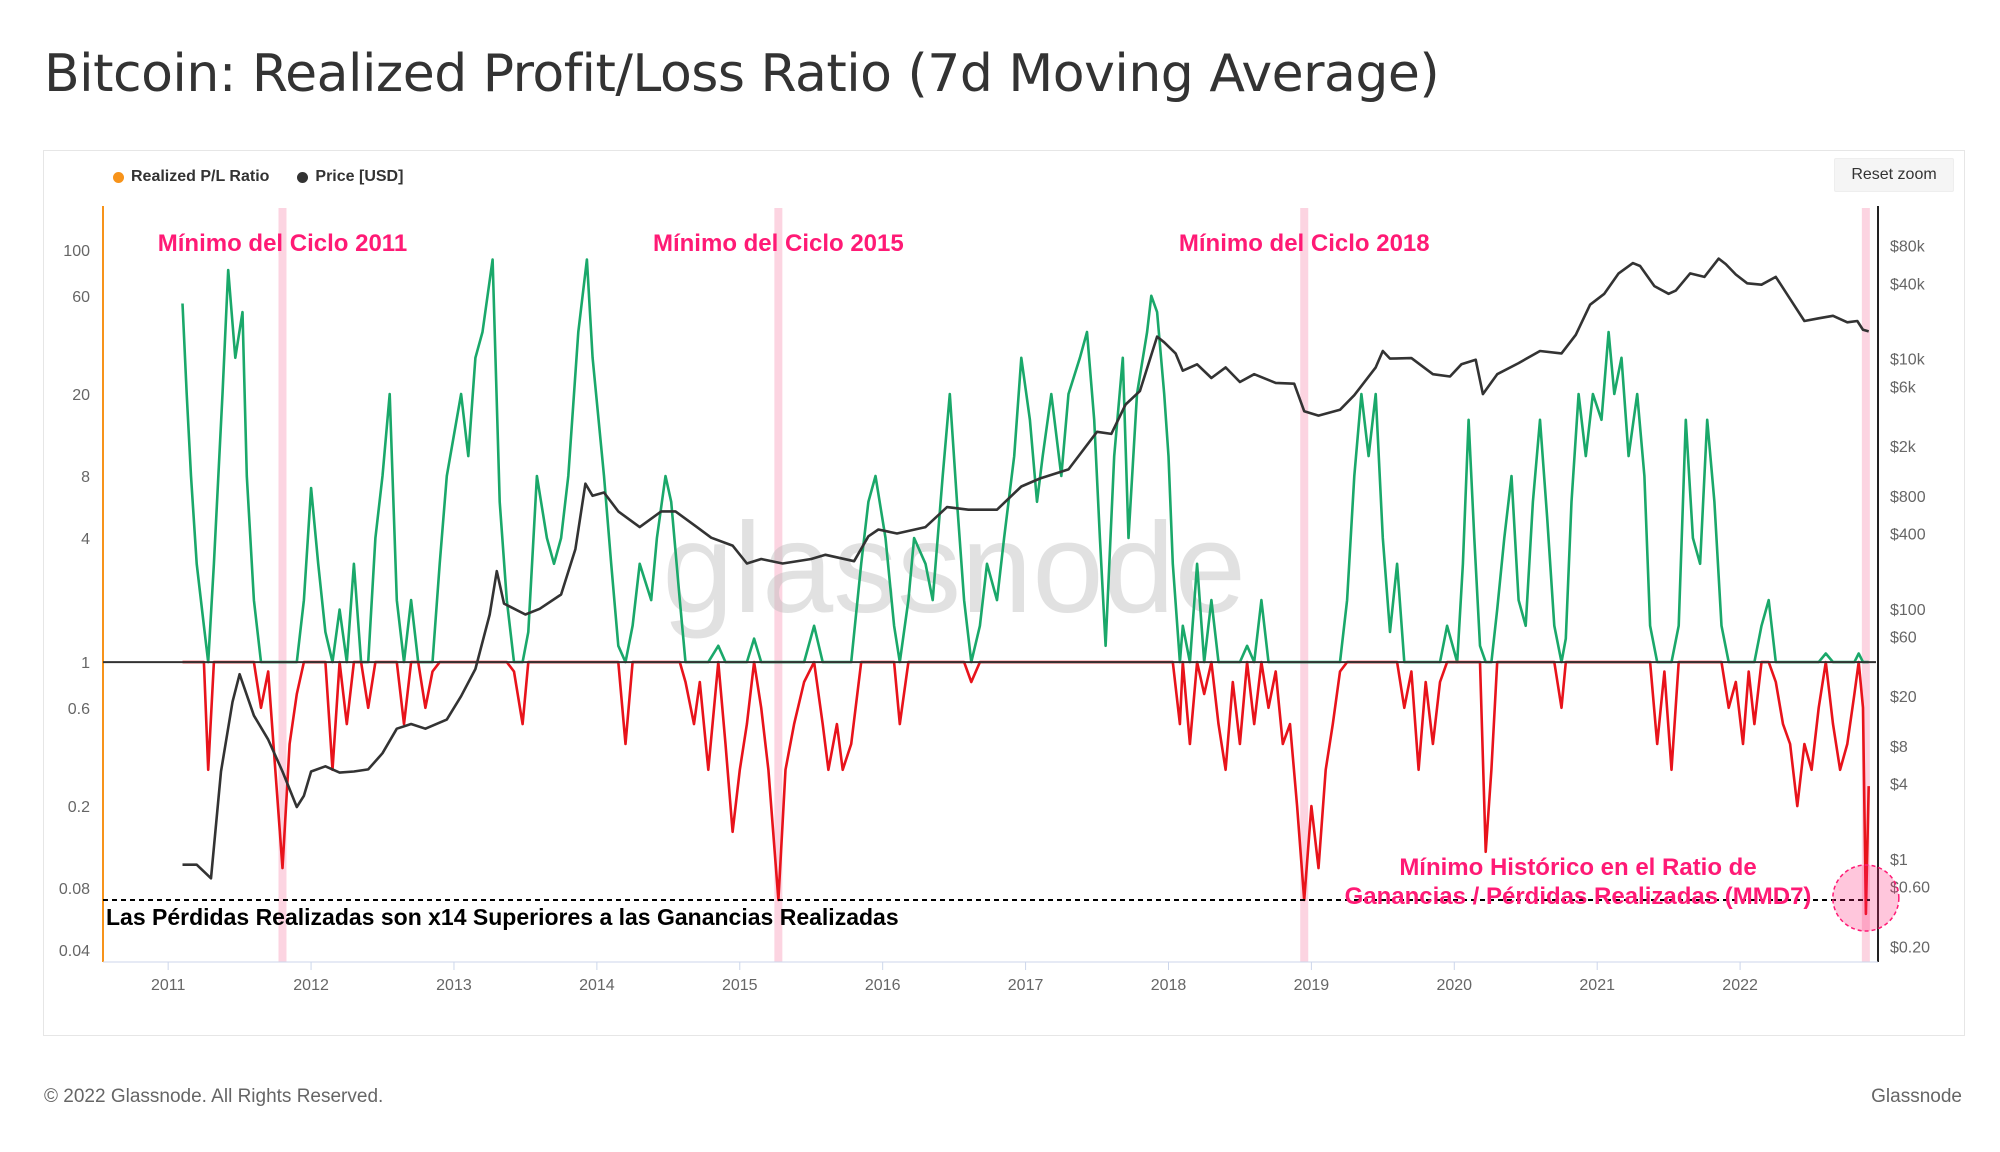  What do you see at coordinates (1916, 1096) in the screenshot?
I see `footer-brand: Glassnode` at bounding box center [1916, 1096].